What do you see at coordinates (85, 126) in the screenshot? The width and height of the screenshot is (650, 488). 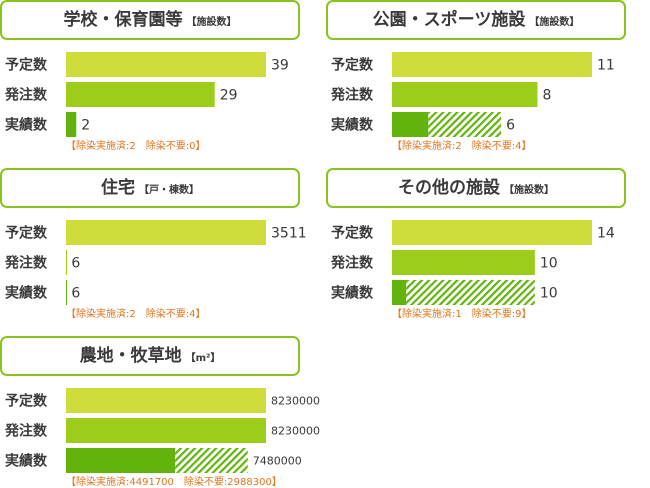 I see `value-label-actual: 2` at bounding box center [85, 126].